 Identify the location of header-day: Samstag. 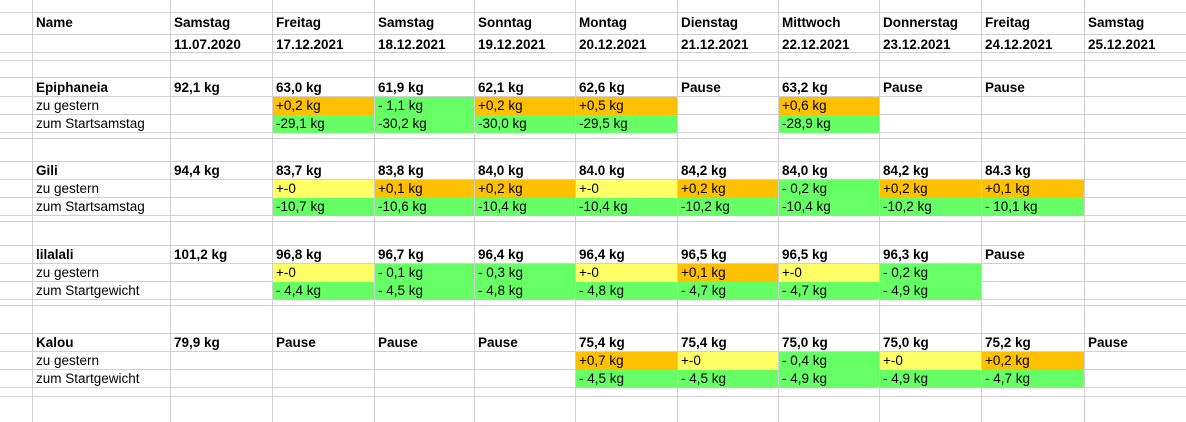
(1116, 22).